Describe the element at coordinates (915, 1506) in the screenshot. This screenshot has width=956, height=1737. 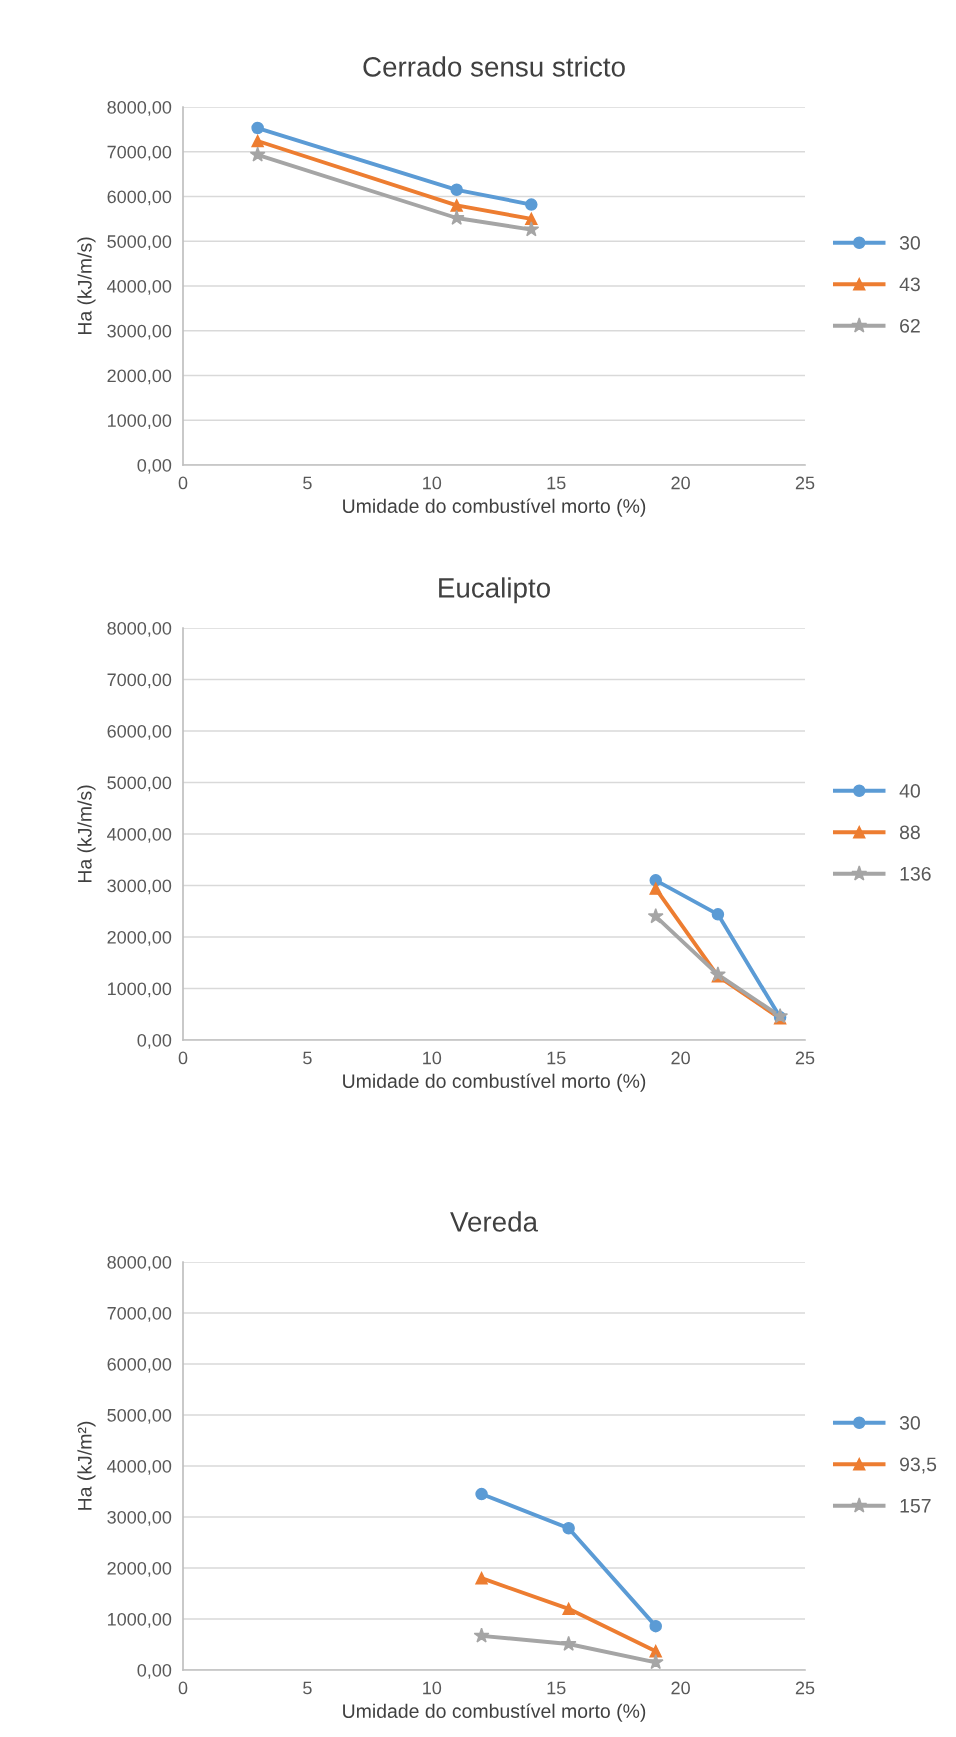
I see `legend-label: 157` at that location.